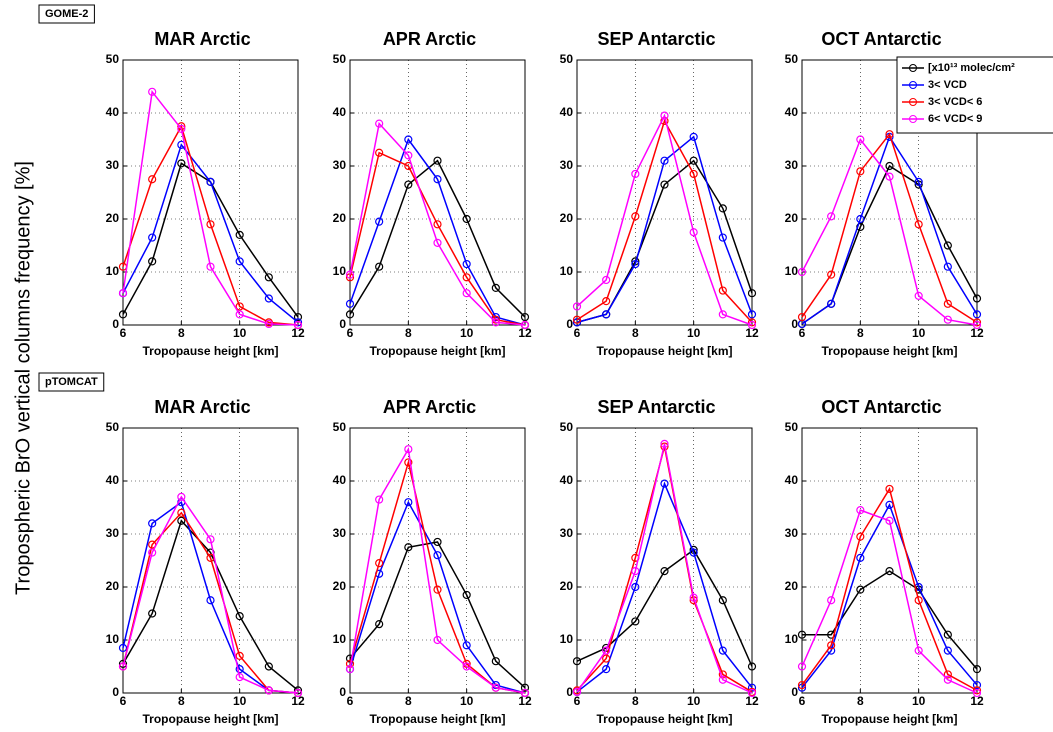 This screenshot has width=1053, height=732. I want to click on chart-title: MAR Arctic, so click(202, 407).